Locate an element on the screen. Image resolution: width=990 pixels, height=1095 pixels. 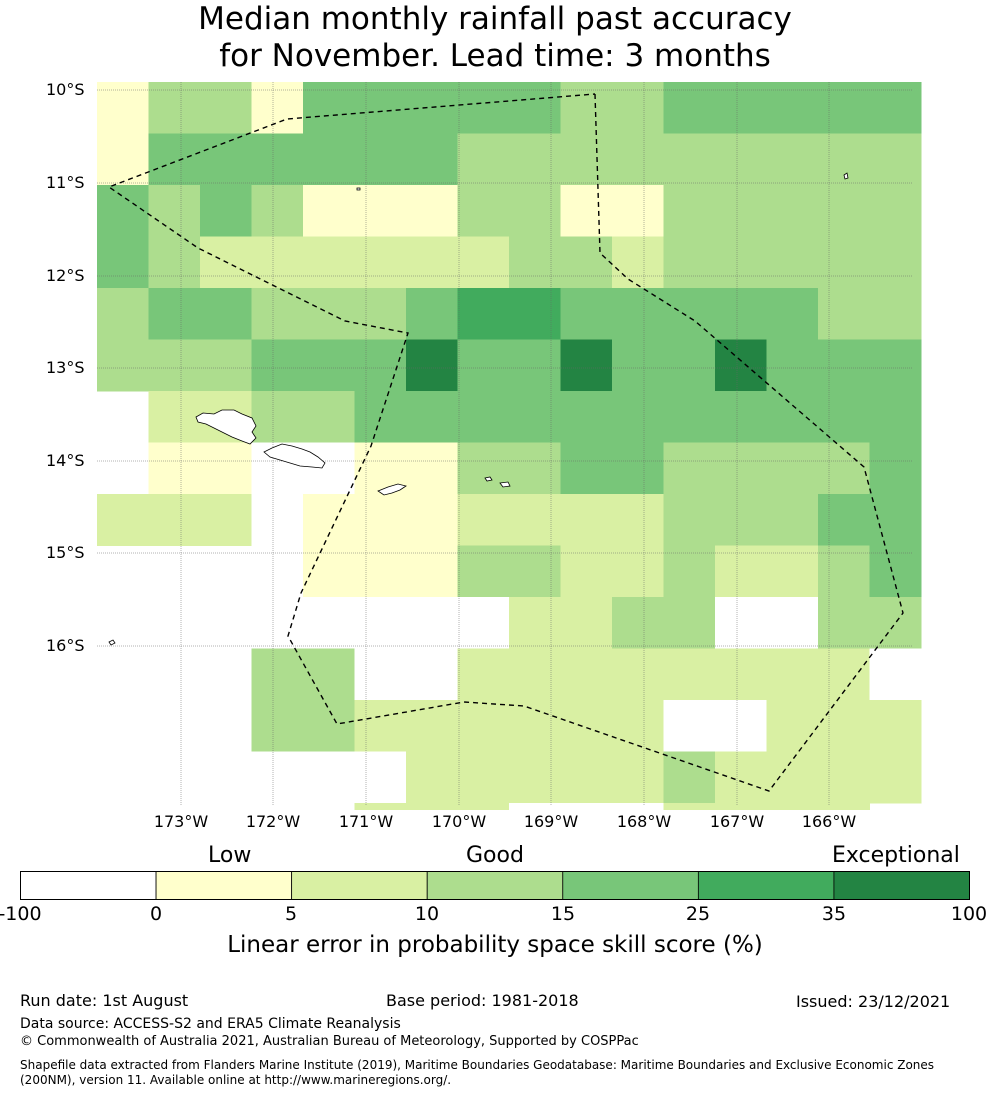
colorbar-tick: 25 is located at coordinates (698, 914).